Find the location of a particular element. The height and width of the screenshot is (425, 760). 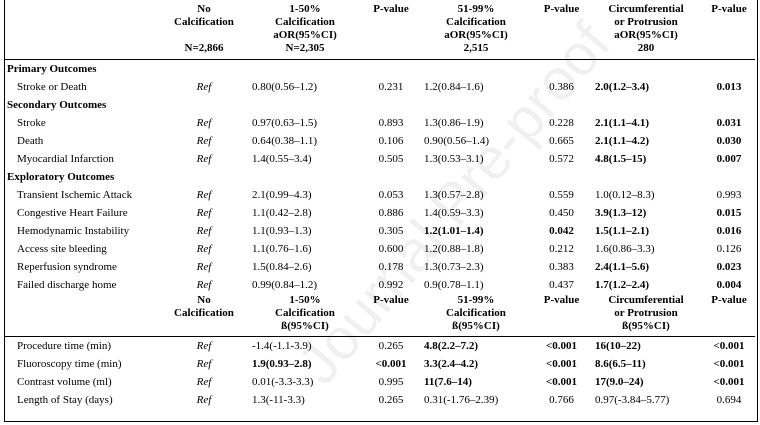

estimate-1-50: 0.64(0.38–1.1) is located at coordinates (285, 141).